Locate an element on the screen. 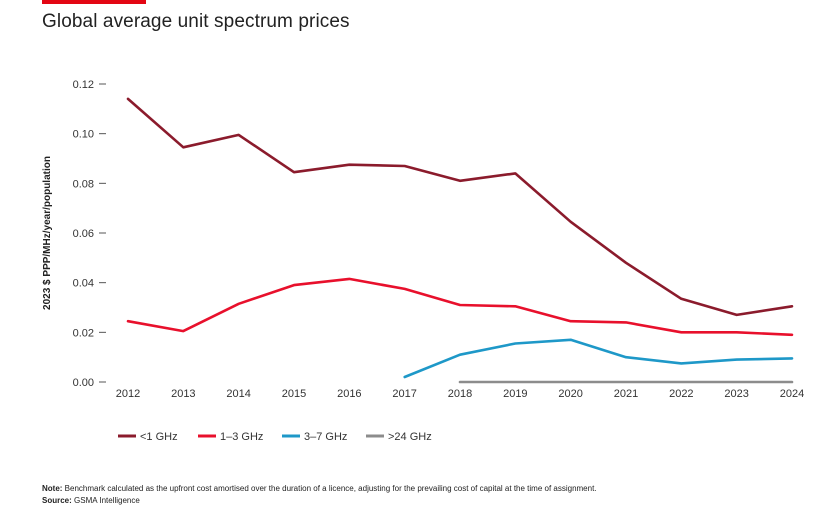  x-tick-label: 2020 is located at coordinates (570, 394).